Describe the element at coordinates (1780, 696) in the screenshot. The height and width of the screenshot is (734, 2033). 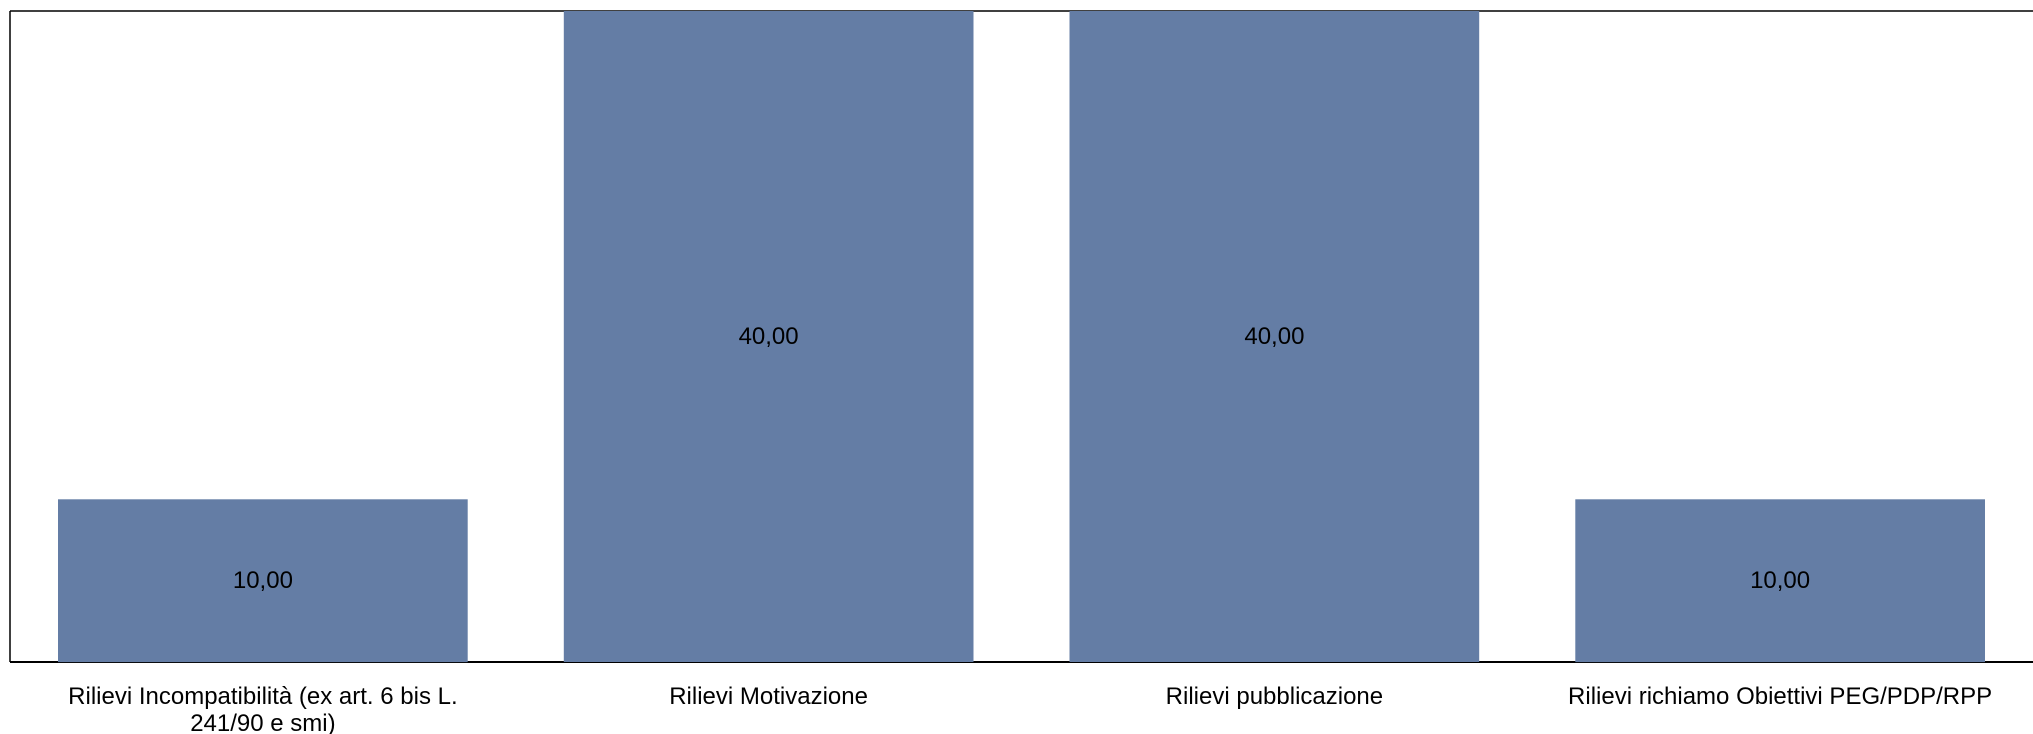
I see `category-label-4: Rilievi richiamo Obiettivi PEG/PDP/RPP` at that location.